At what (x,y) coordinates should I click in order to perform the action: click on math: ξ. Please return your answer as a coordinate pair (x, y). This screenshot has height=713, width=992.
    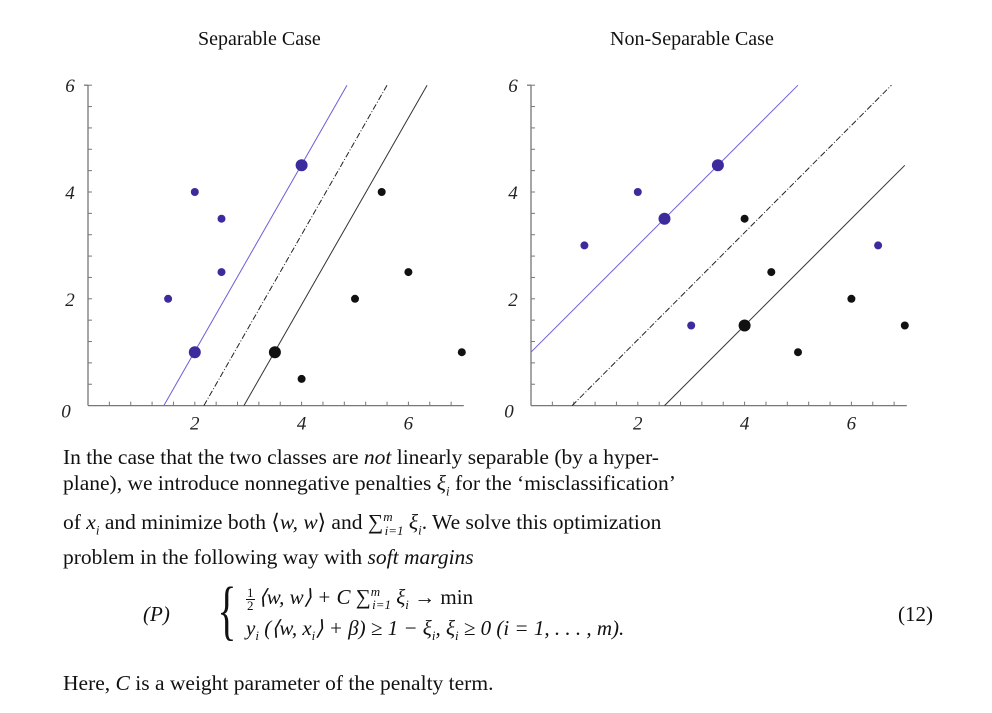
    Looking at the image, I should click on (398, 597).